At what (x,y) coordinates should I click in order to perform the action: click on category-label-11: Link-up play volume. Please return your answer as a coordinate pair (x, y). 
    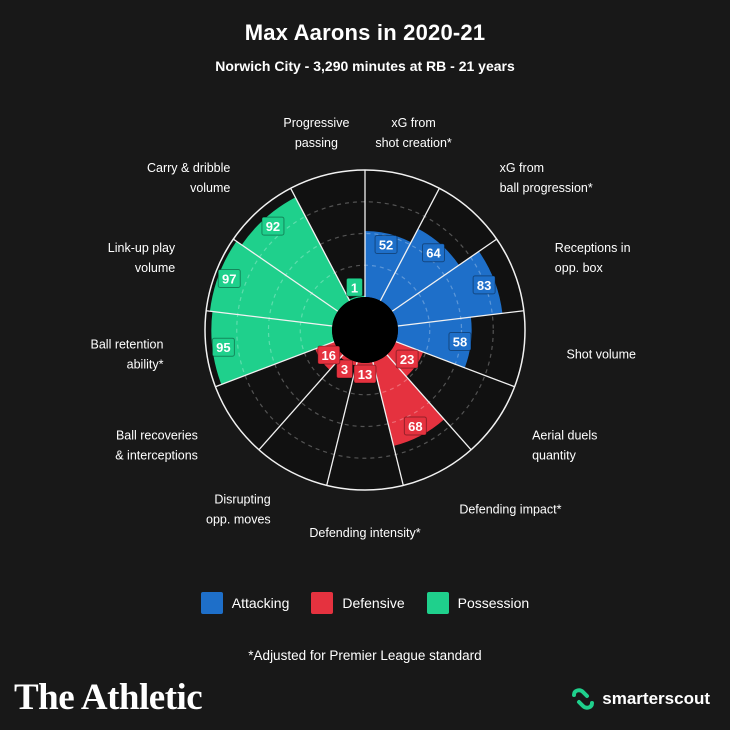
    Looking at the image, I should click on (142, 258).